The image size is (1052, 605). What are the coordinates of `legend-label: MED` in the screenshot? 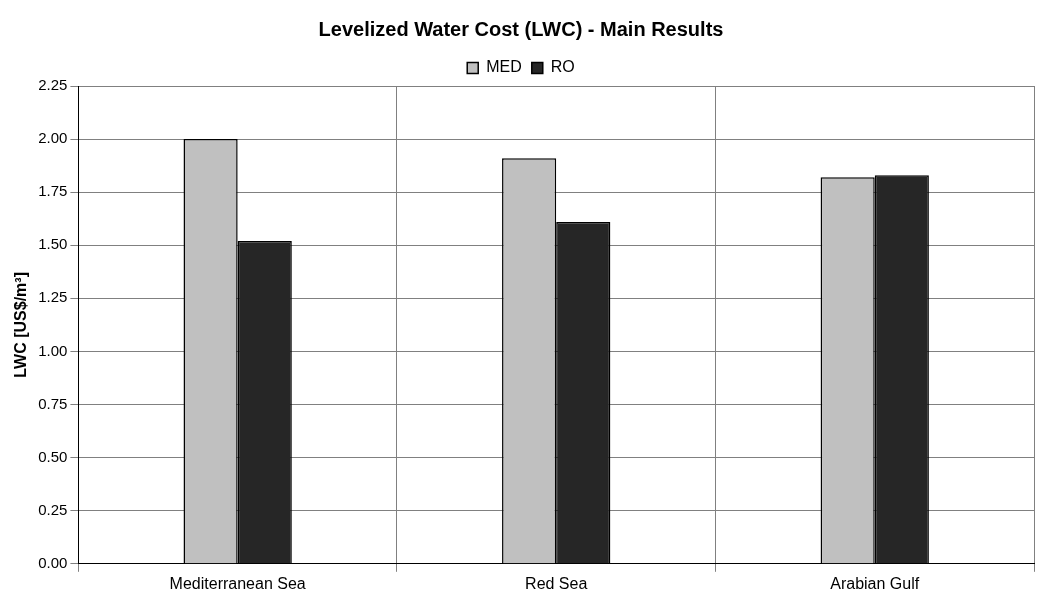 It's located at (504, 67).